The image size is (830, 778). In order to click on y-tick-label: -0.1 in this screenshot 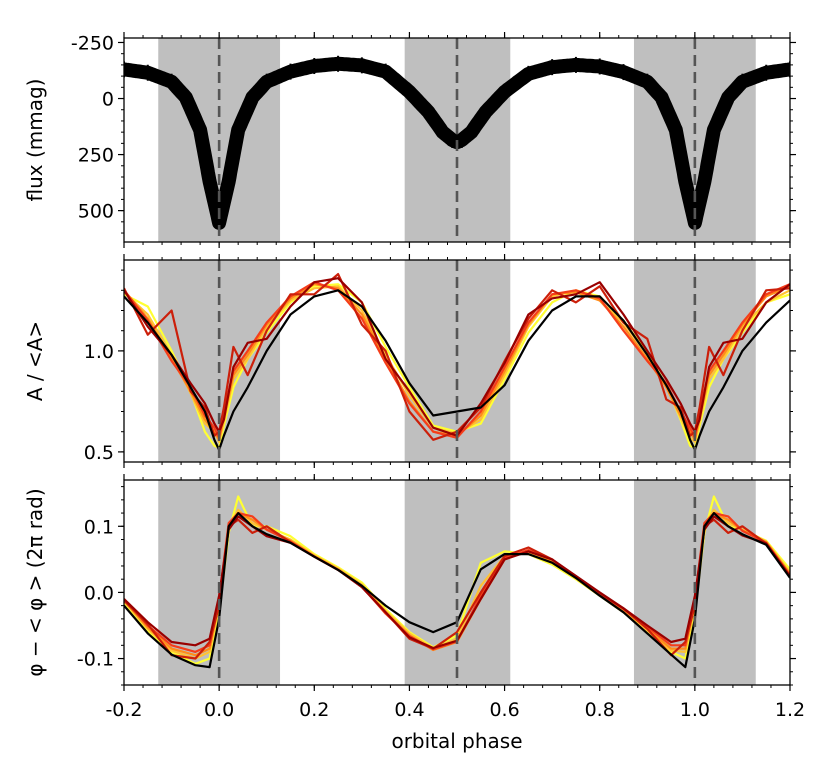, I will do `click(95, 660)`.